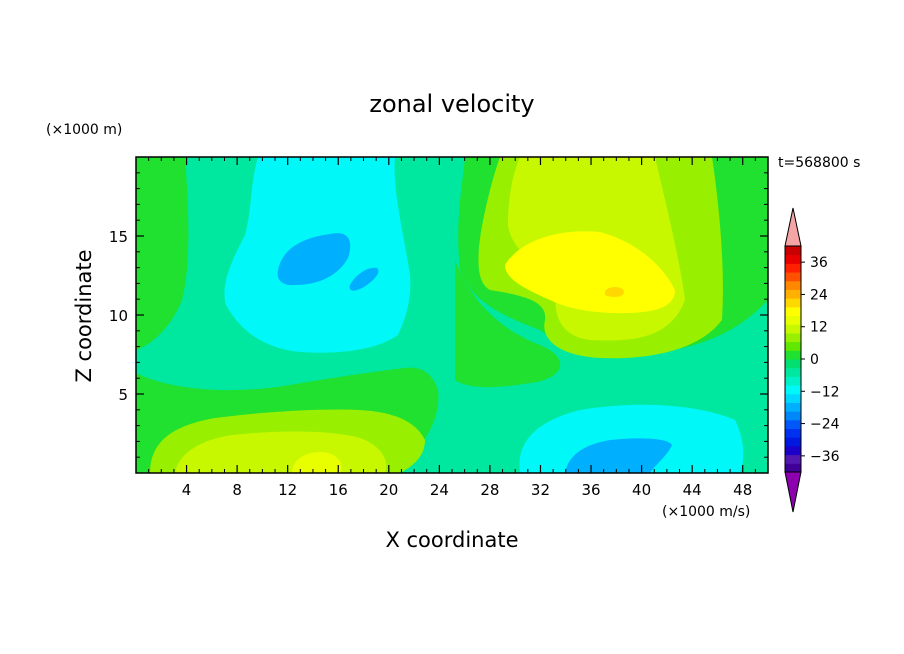 The width and height of the screenshot is (904, 654). What do you see at coordinates (618, 455) in the screenshot?
I see `region-blue-bottom-right` at bounding box center [618, 455].